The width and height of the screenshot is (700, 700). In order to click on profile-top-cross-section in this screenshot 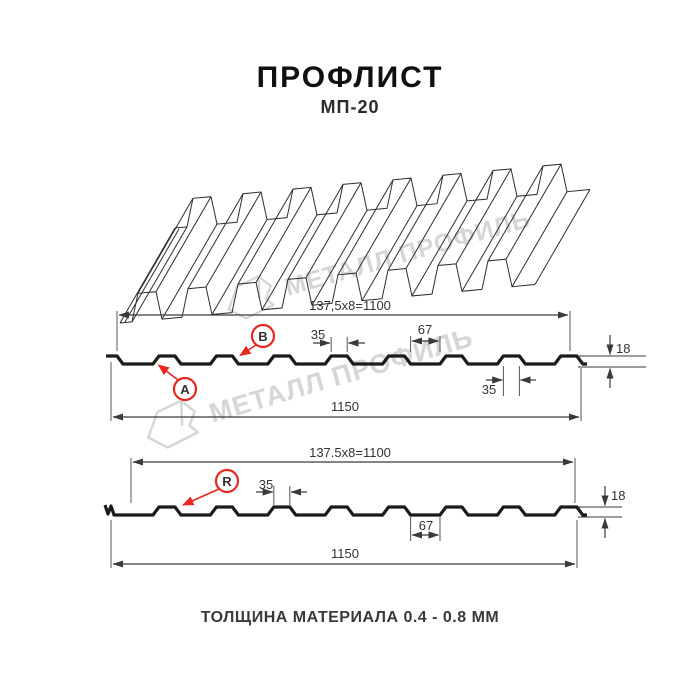, I will do `click(346, 360)`.